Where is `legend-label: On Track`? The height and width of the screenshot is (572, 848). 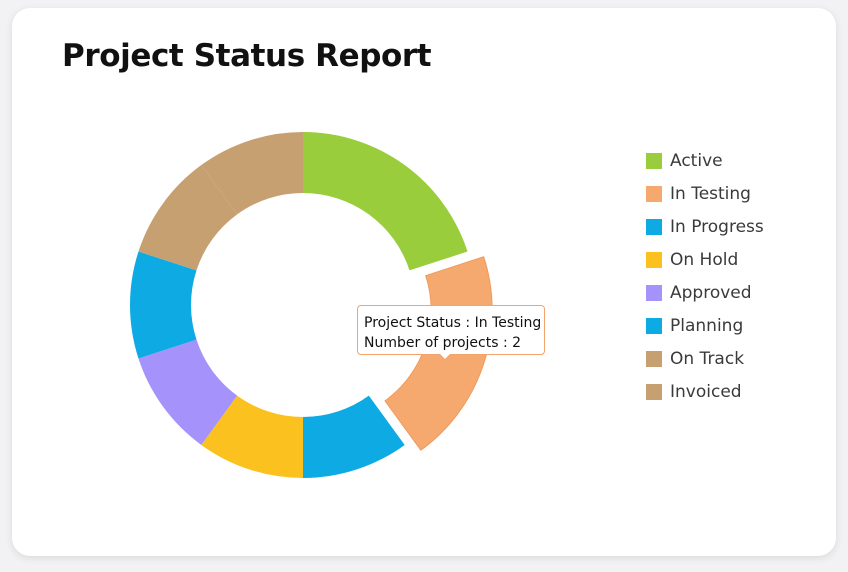
legend-label: On Track is located at coordinates (707, 358).